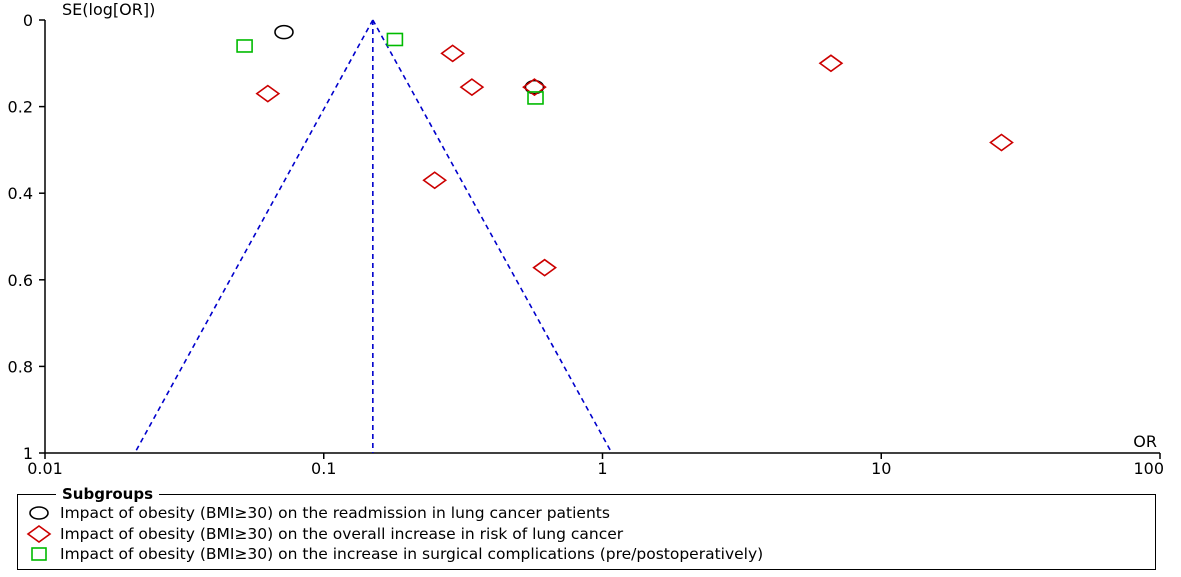 This screenshot has height=577, width=1181. Describe the element at coordinates (20, 366) in the screenshot. I see `y-tick-label: 0.8` at that location.